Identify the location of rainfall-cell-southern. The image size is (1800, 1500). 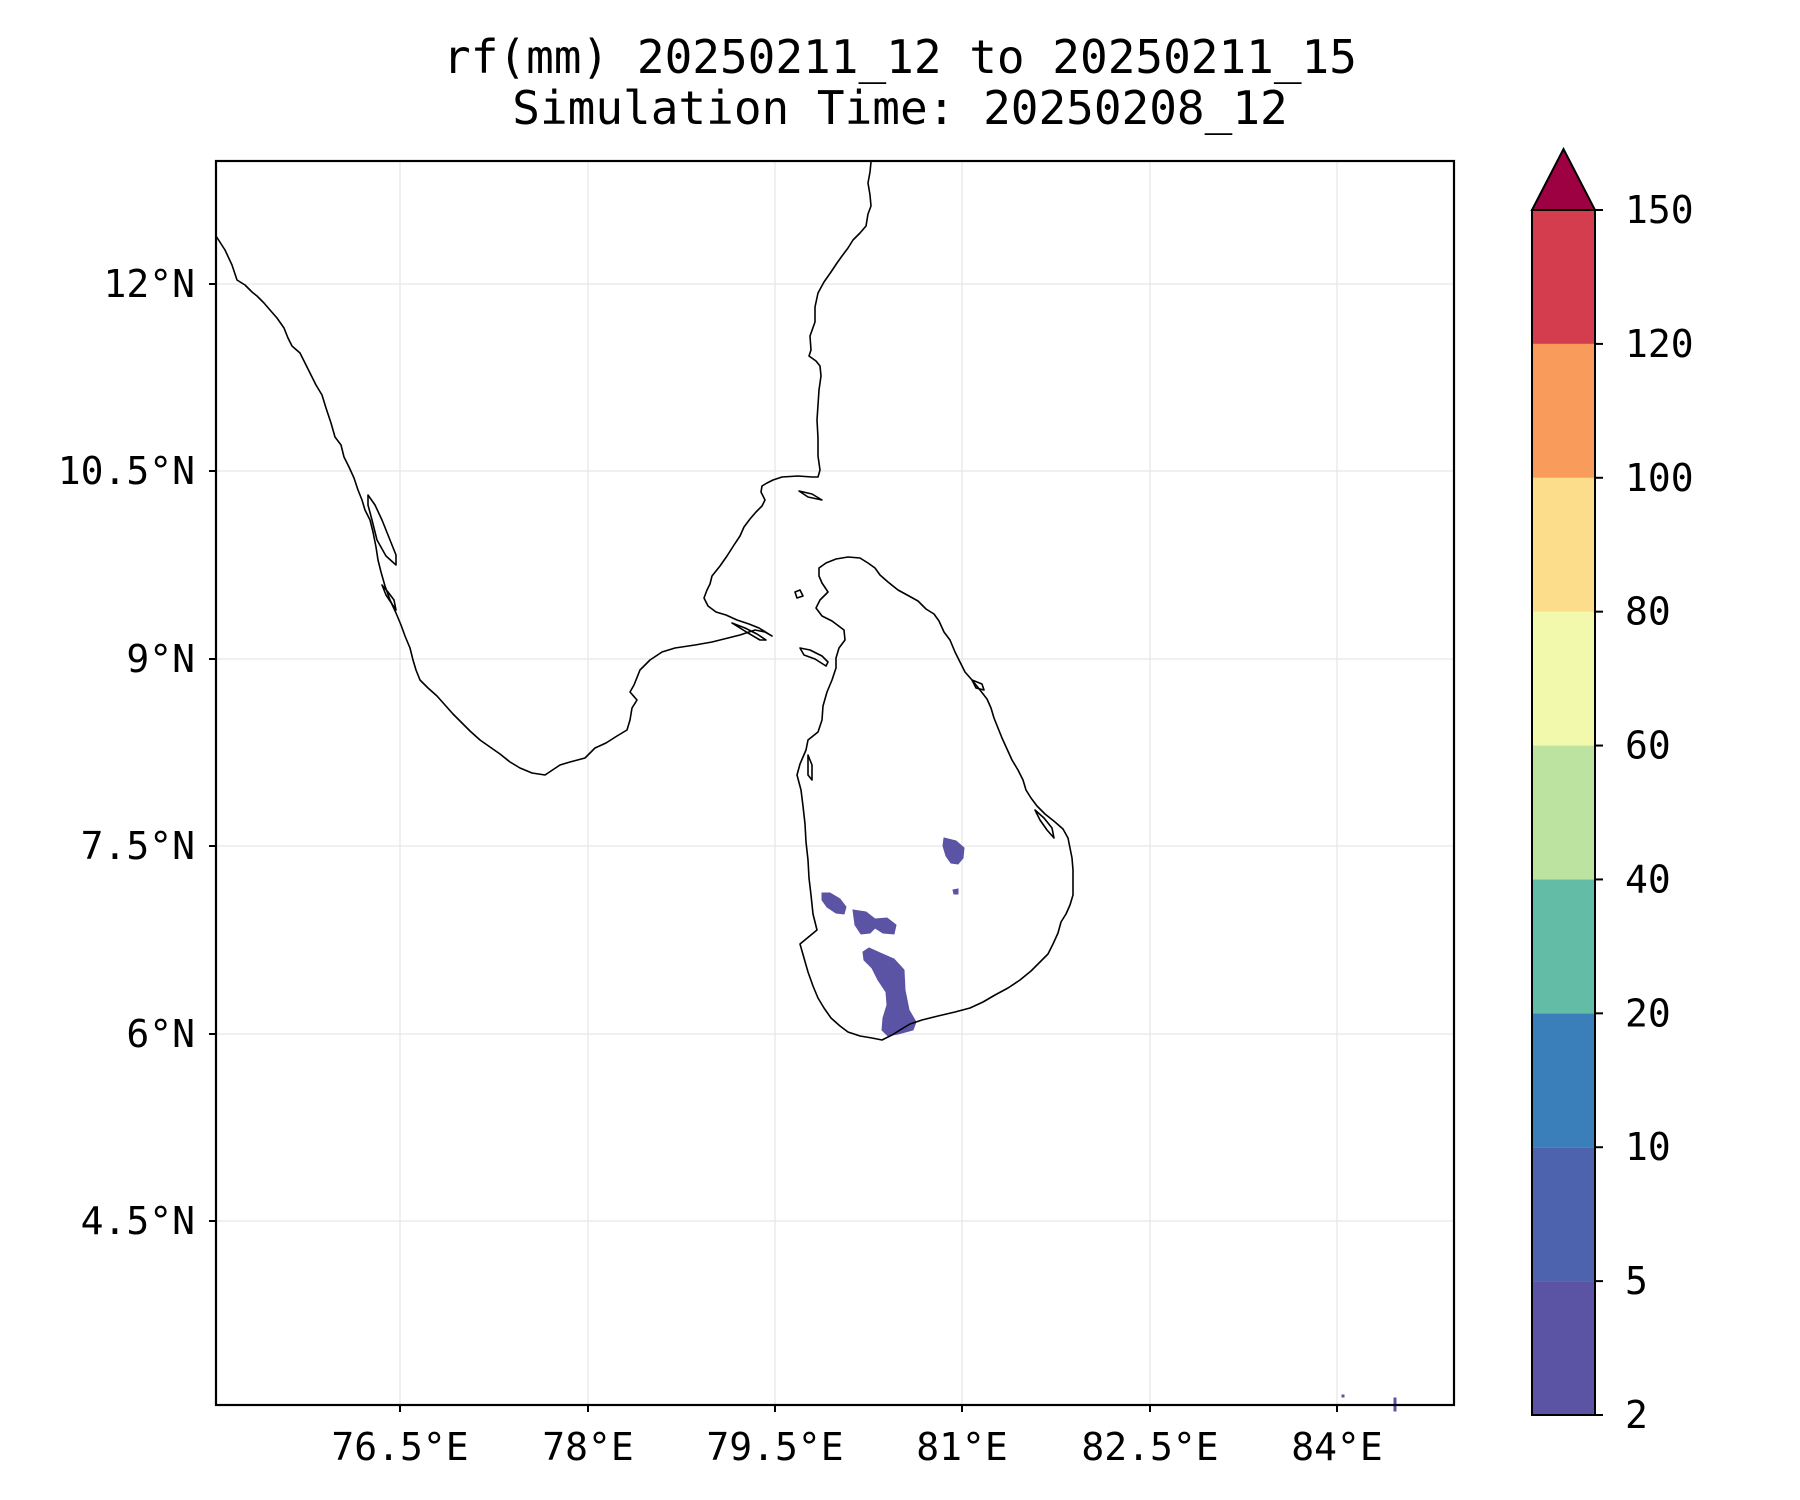
(889, 992).